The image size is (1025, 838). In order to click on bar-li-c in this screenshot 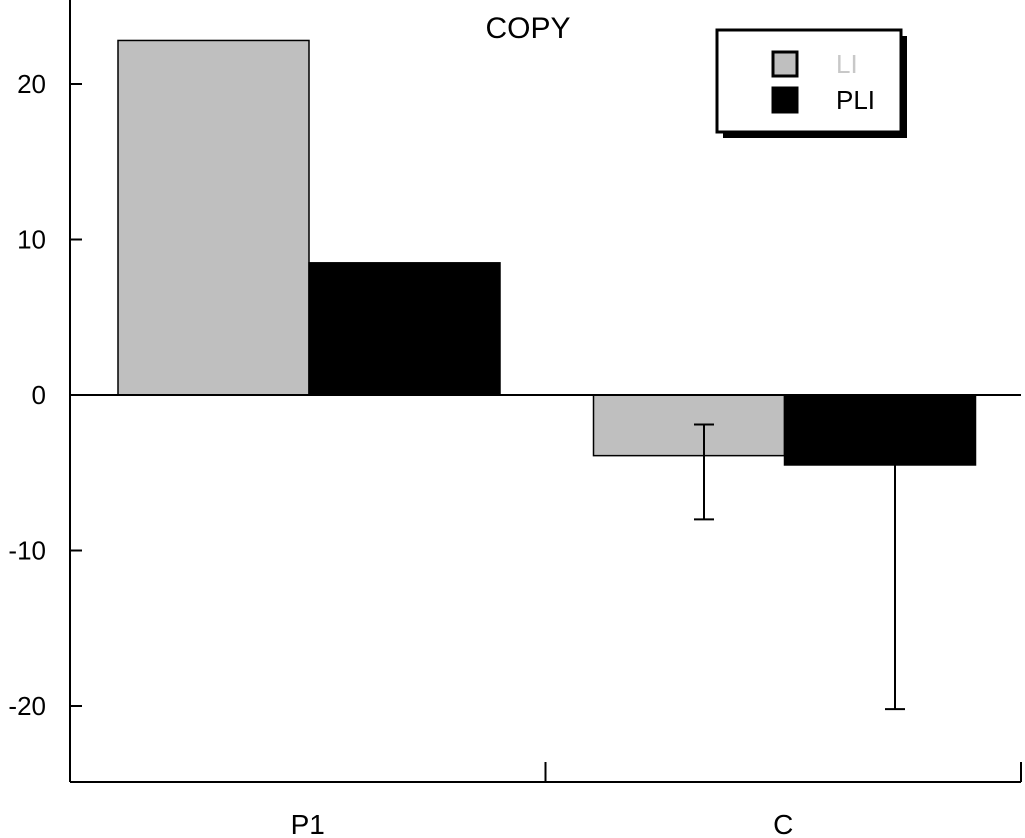, I will do `click(689, 425)`.